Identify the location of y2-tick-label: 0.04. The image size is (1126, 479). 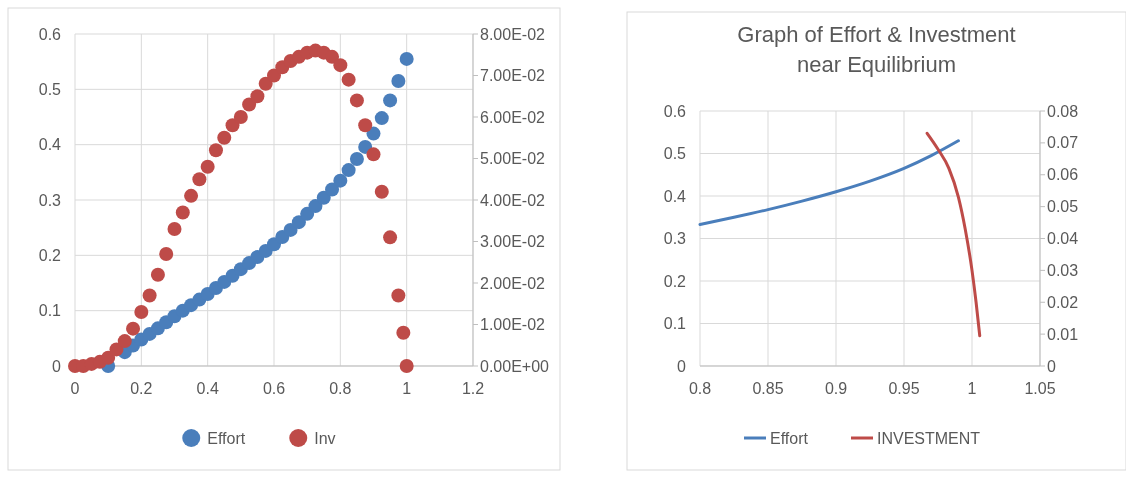
(1063, 239).